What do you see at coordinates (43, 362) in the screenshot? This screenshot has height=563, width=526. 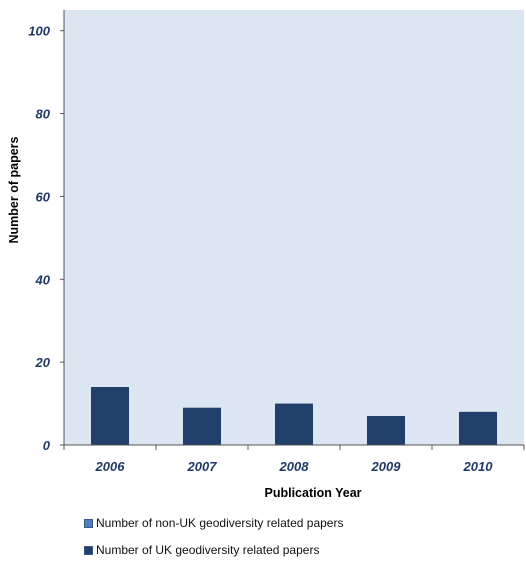 I see `y-tick-label: 20` at bounding box center [43, 362].